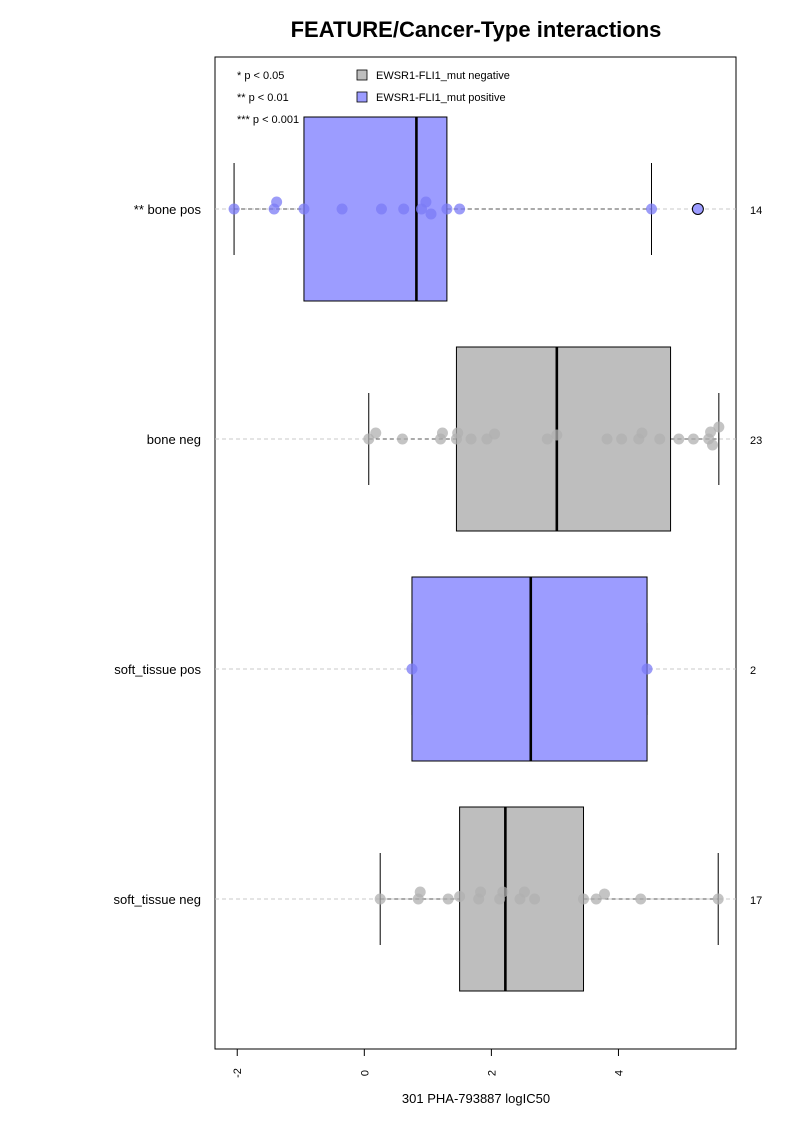 The image size is (793, 1122). What do you see at coordinates (174, 439) in the screenshot?
I see `group-label: bone neg` at bounding box center [174, 439].